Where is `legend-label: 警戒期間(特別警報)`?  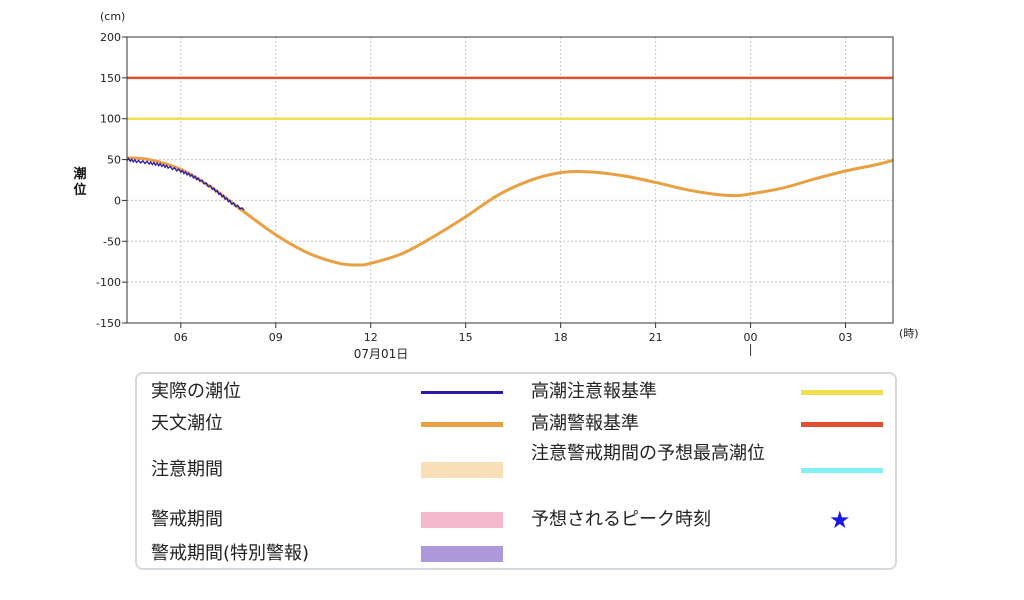 legend-label: 警戒期間(特別警報) is located at coordinates (230, 553).